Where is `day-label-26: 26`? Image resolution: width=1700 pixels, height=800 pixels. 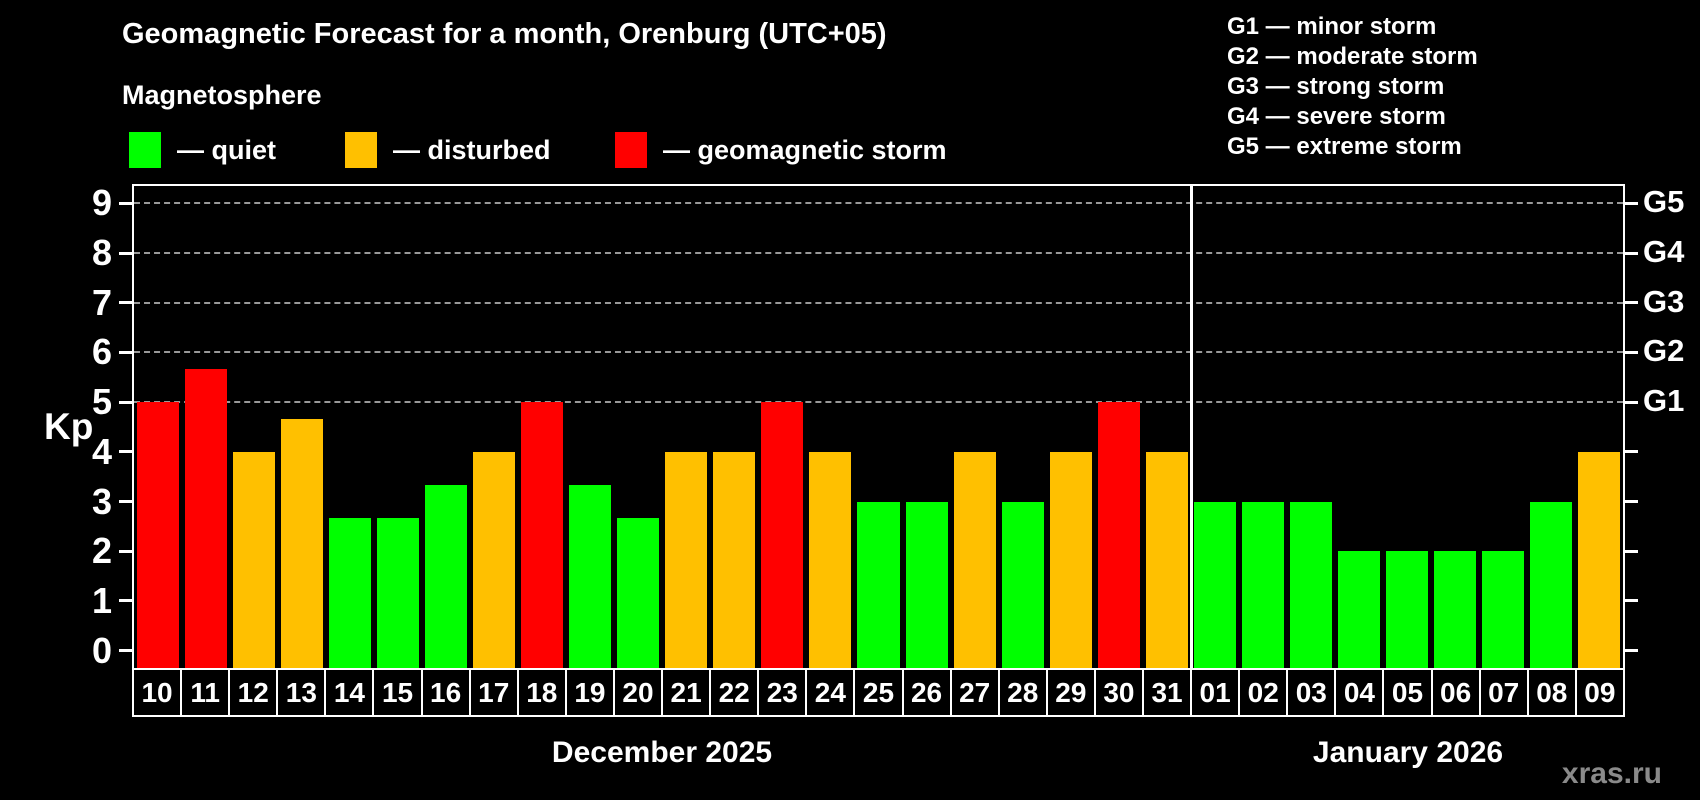 day-label-26: 26 is located at coordinates (926, 692).